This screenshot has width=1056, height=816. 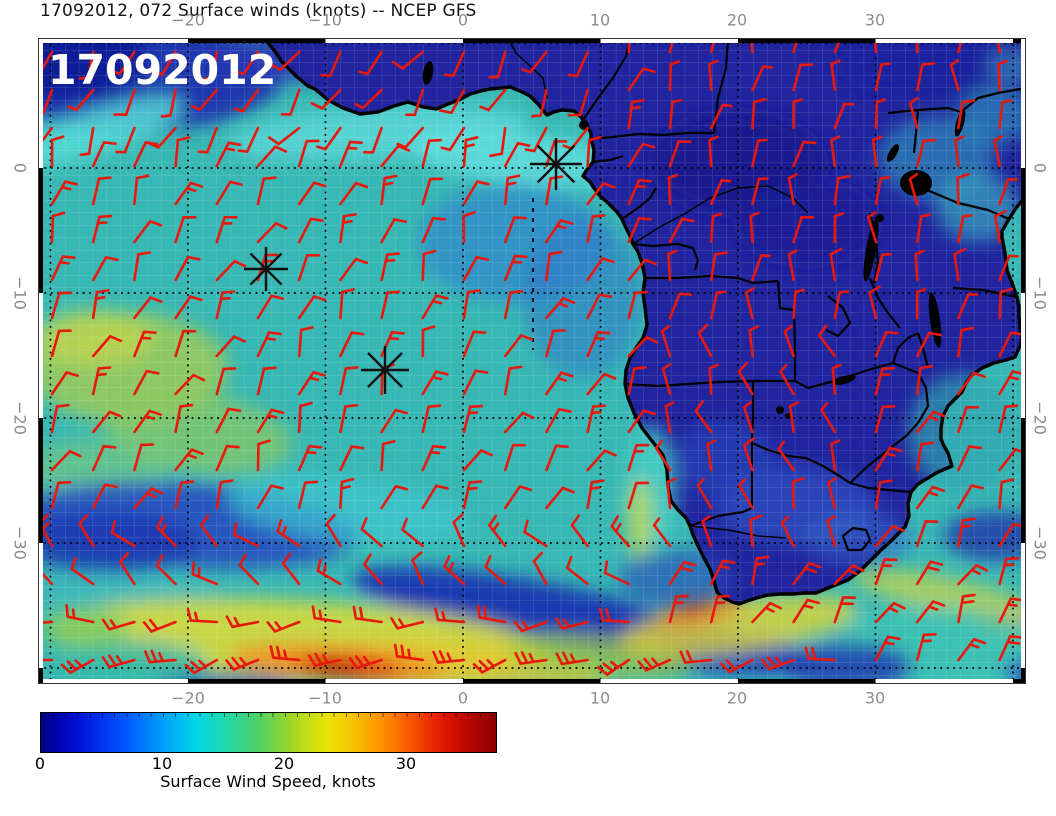 I want to click on lat-tick-label-left: −30, so click(x=20, y=543).